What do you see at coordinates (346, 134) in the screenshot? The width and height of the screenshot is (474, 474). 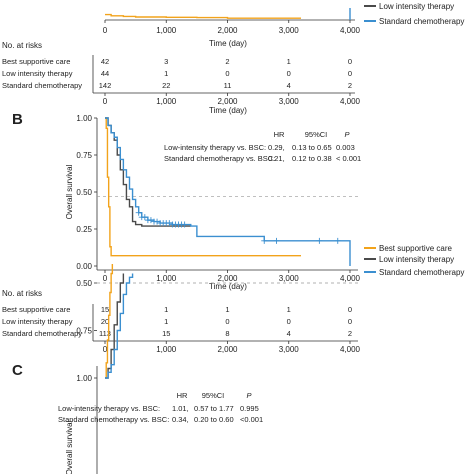 I see `p-header: P` at bounding box center [346, 134].